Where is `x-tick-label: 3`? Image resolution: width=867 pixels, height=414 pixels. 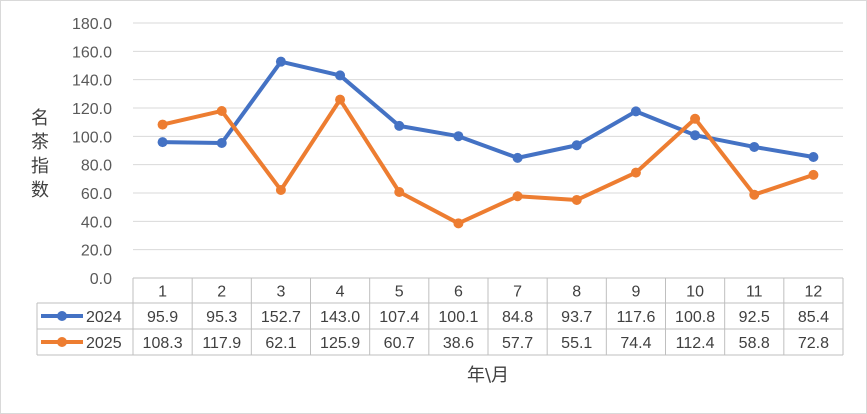
x-tick-label: 3 is located at coordinates (280, 292).